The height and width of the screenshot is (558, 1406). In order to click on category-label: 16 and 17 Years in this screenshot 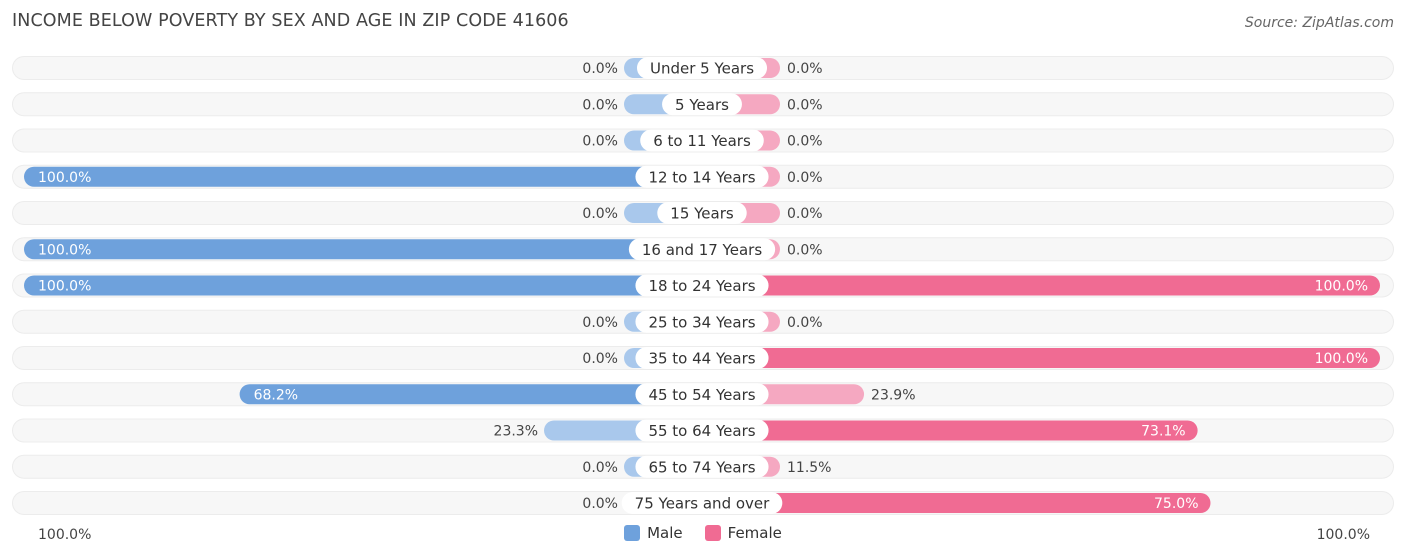, I will do `click(702, 250)`.